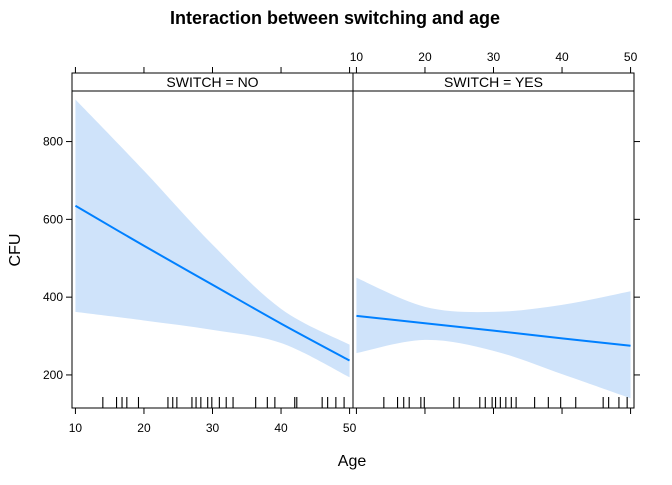 The width and height of the screenshot is (672, 485). What do you see at coordinates (212, 283) in the screenshot?
I see `panel-1-fit-line` at bounding box center [212, 283].